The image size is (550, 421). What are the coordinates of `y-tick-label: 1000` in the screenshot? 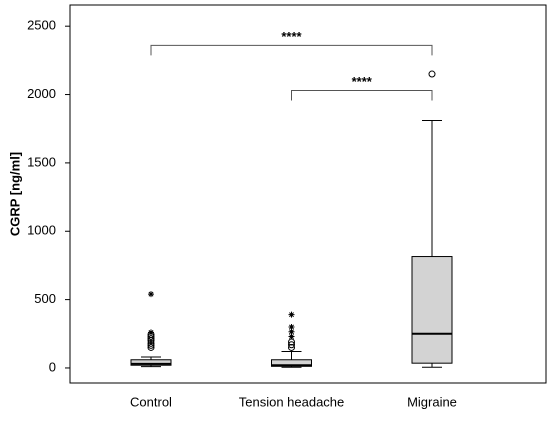 It's located at (41, 230).